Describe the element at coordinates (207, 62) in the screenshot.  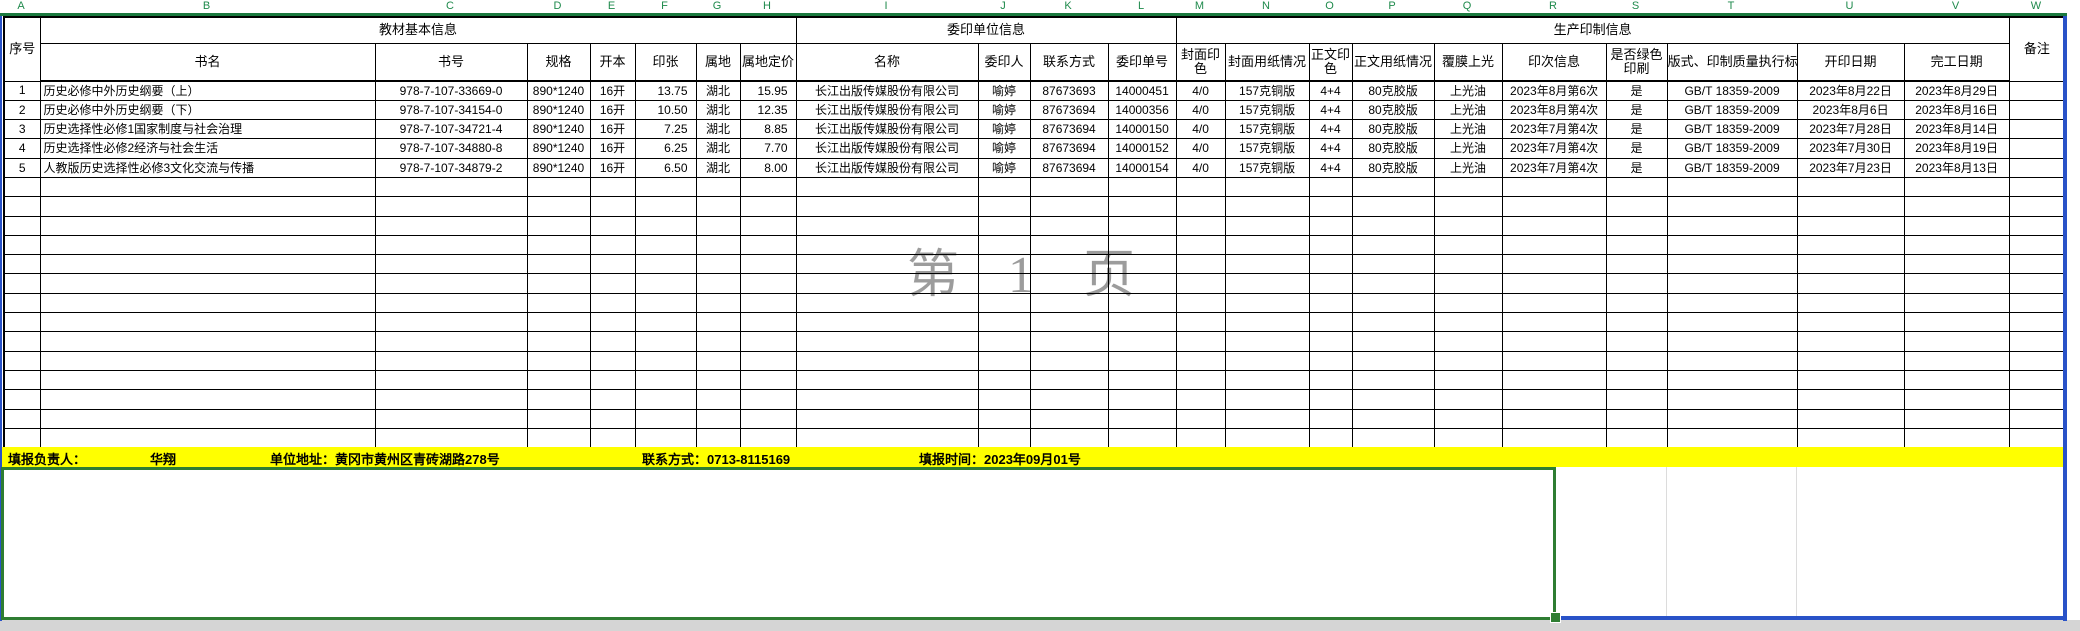
I see `column-header: 书名` at that location.